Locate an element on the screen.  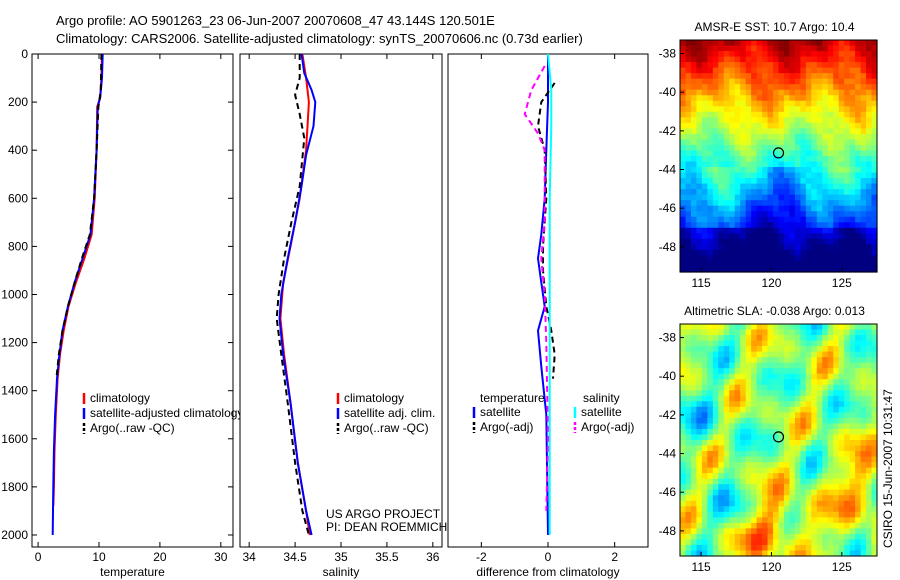
y-tick-label: 1400 is located at coordinates (14, 391).